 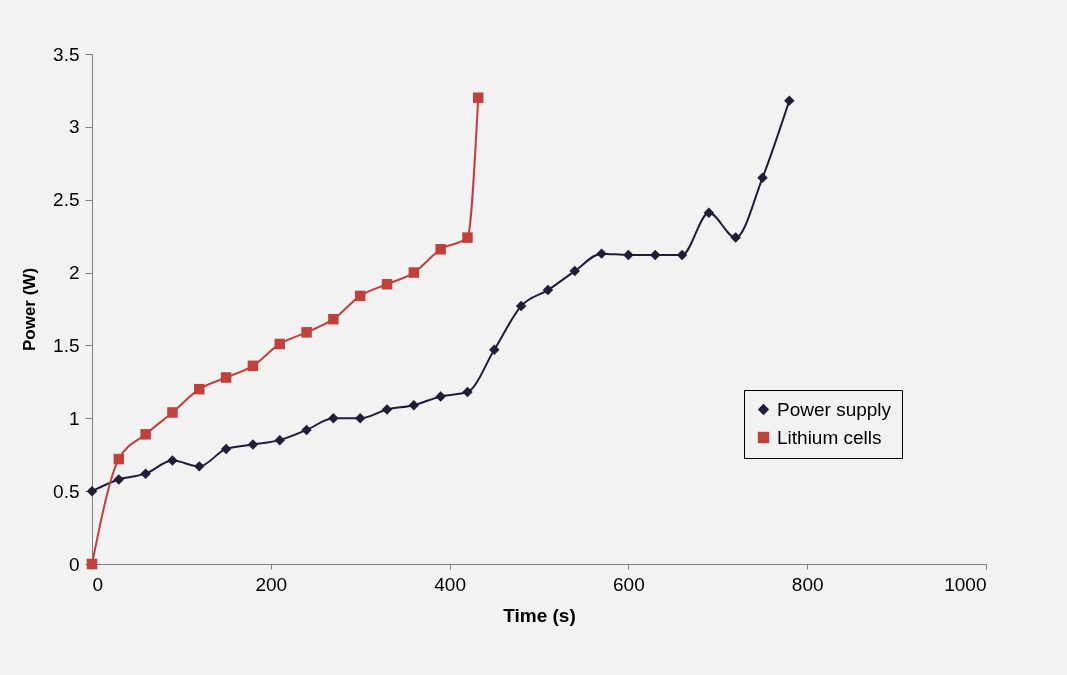 What do you see at coordinates (450, 584) in the screenshot?
I see `x-tick-label: 400` at bounding box center [450, 584].